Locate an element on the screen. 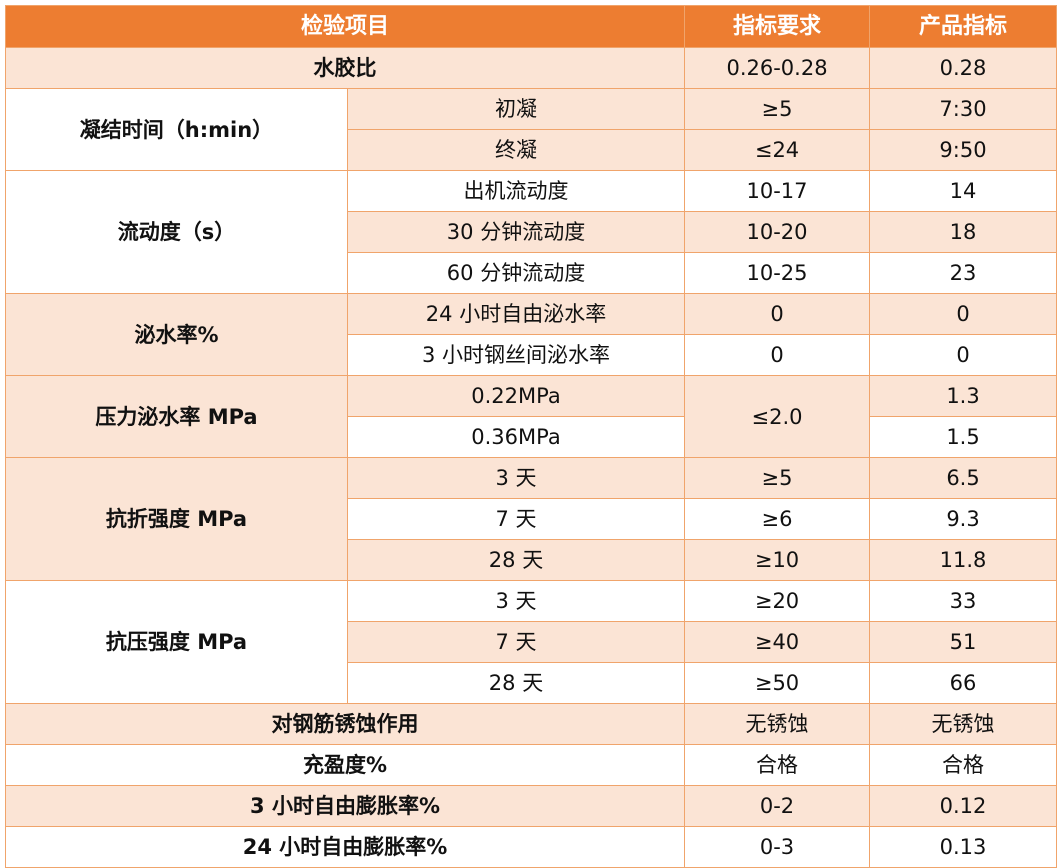 This screenshot has width=1061, height=868. value-cell: 6.5 is located at coordinates (963, 478).